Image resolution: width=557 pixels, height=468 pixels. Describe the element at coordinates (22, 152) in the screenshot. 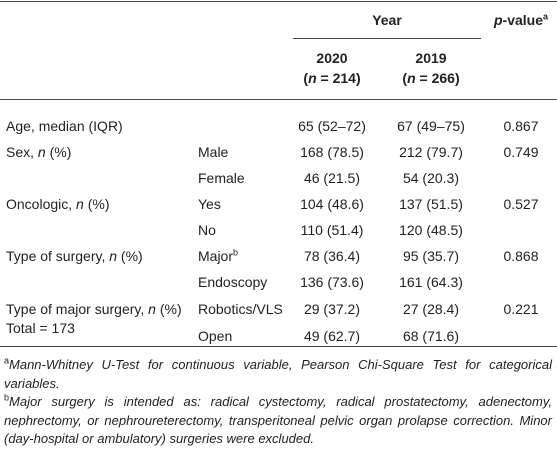

I see `text-part: Sex,` at that location.